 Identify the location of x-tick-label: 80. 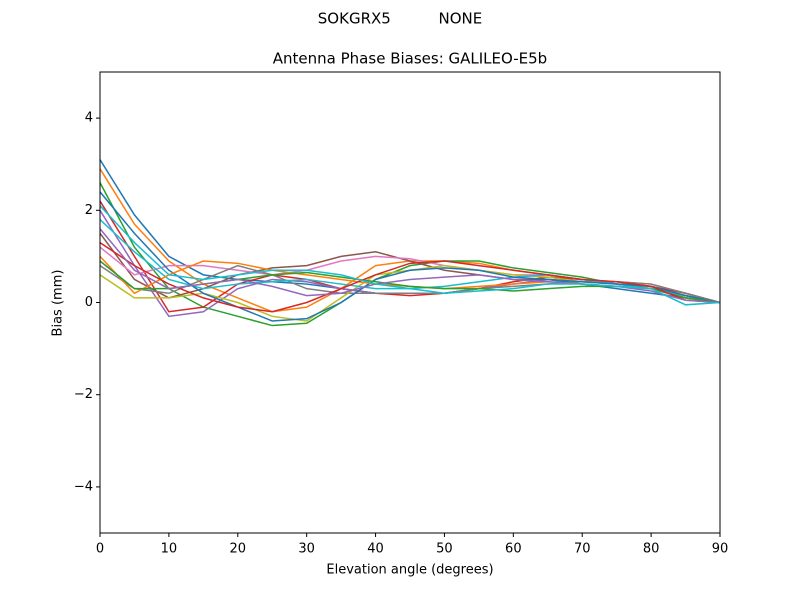
(651, 549).